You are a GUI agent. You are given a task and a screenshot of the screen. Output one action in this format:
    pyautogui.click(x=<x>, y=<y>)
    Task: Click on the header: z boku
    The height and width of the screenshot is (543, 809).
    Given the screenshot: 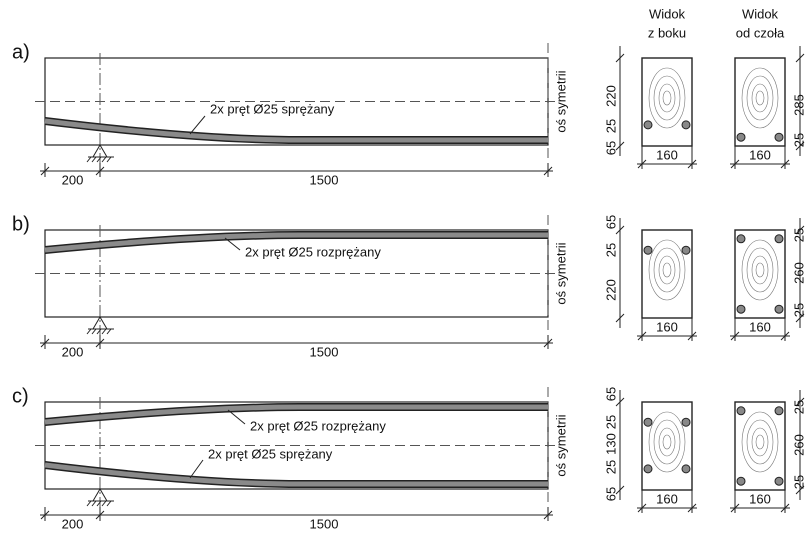 What is the action you would take?
    pyautogui.click(x=667, y=32)
    